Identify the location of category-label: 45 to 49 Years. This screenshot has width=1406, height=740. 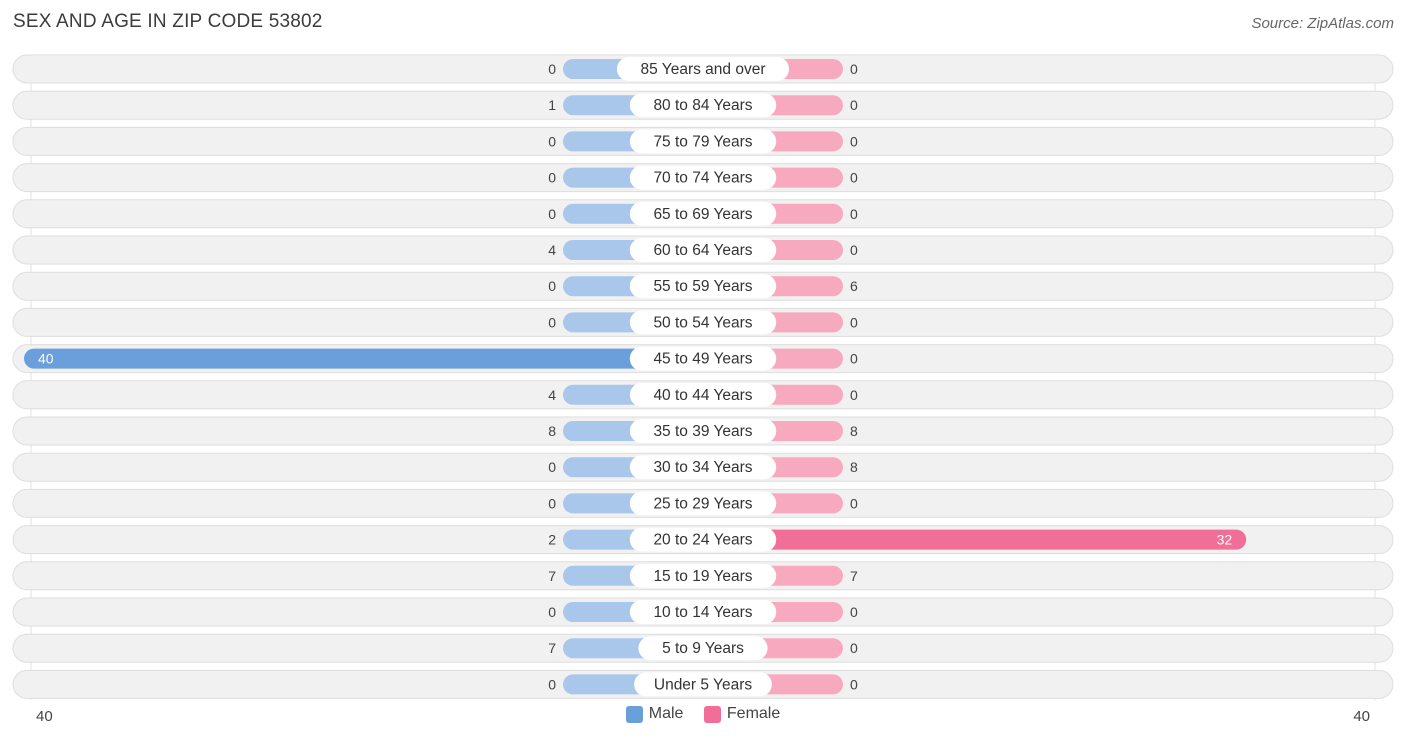
(702, 359).